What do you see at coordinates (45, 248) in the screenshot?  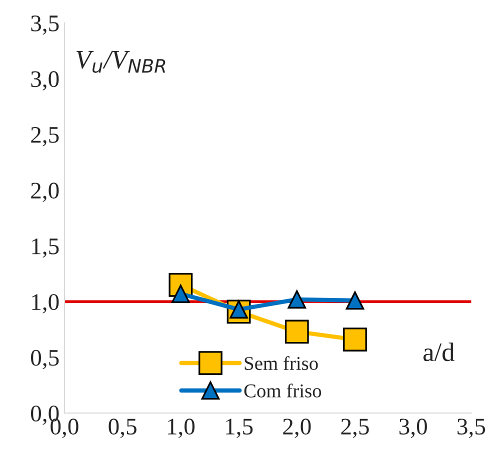 I see `y-tick-label: 1,5` at bounding box center [45, 248].